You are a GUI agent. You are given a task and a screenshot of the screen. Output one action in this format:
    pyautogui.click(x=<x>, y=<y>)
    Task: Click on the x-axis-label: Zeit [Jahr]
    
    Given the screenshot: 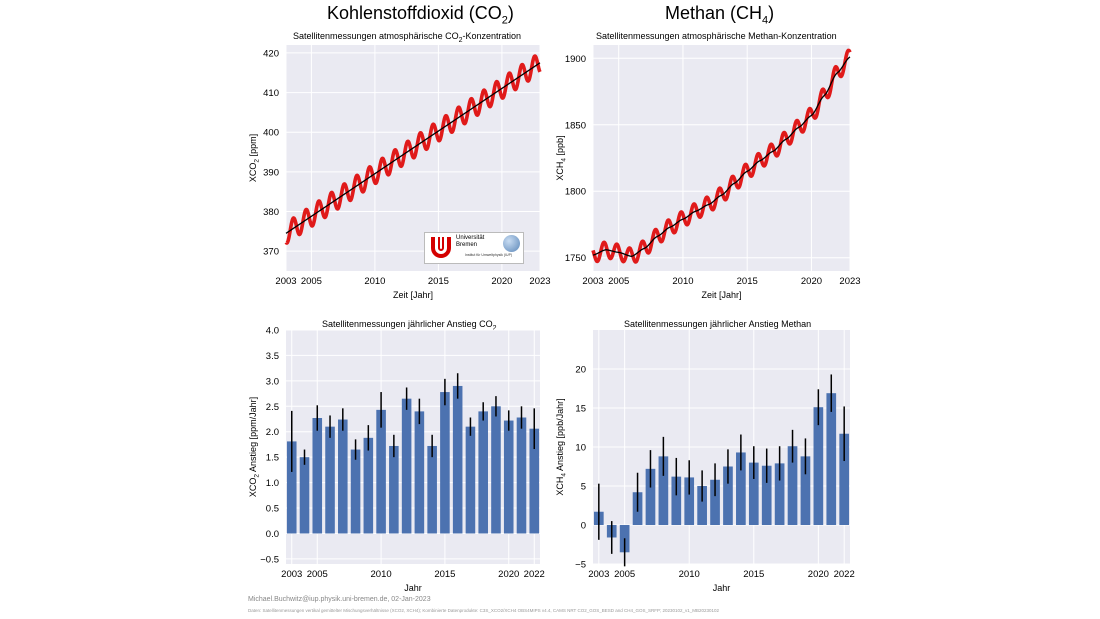 What is the action you would take?
    pyautogui.click(x=413, y=295)
    